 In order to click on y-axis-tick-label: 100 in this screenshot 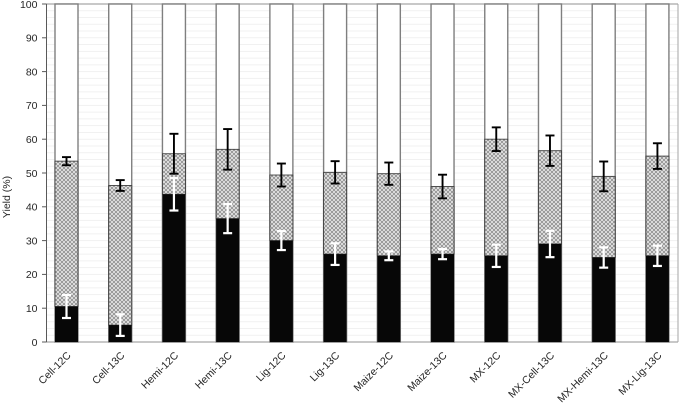, I will do `click(29, 5)`.